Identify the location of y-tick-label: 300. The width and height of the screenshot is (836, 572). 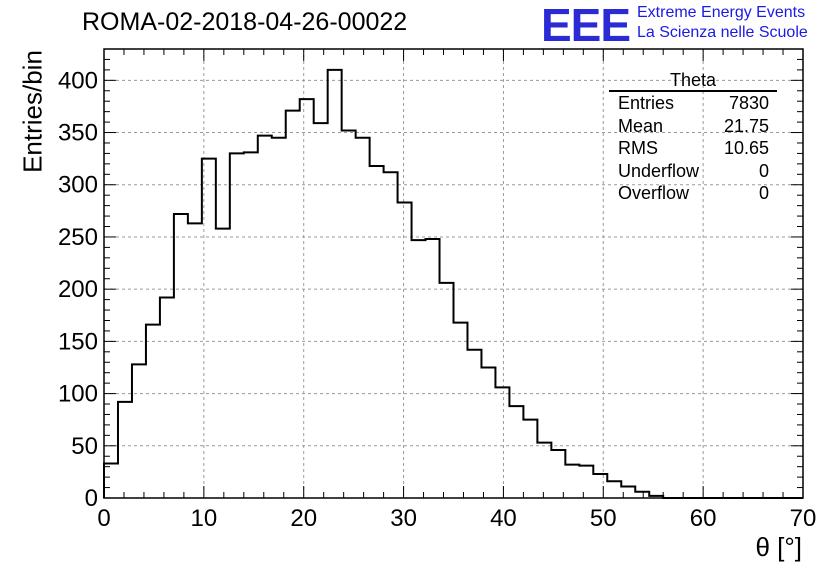
(78, 185).